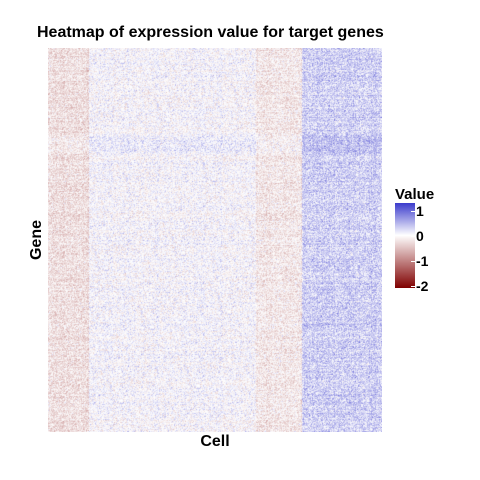  What do you see at coordinates (422, 285) in the screenshot?
I see `legend-tick-label: -2` at bounding box center [422, 285].